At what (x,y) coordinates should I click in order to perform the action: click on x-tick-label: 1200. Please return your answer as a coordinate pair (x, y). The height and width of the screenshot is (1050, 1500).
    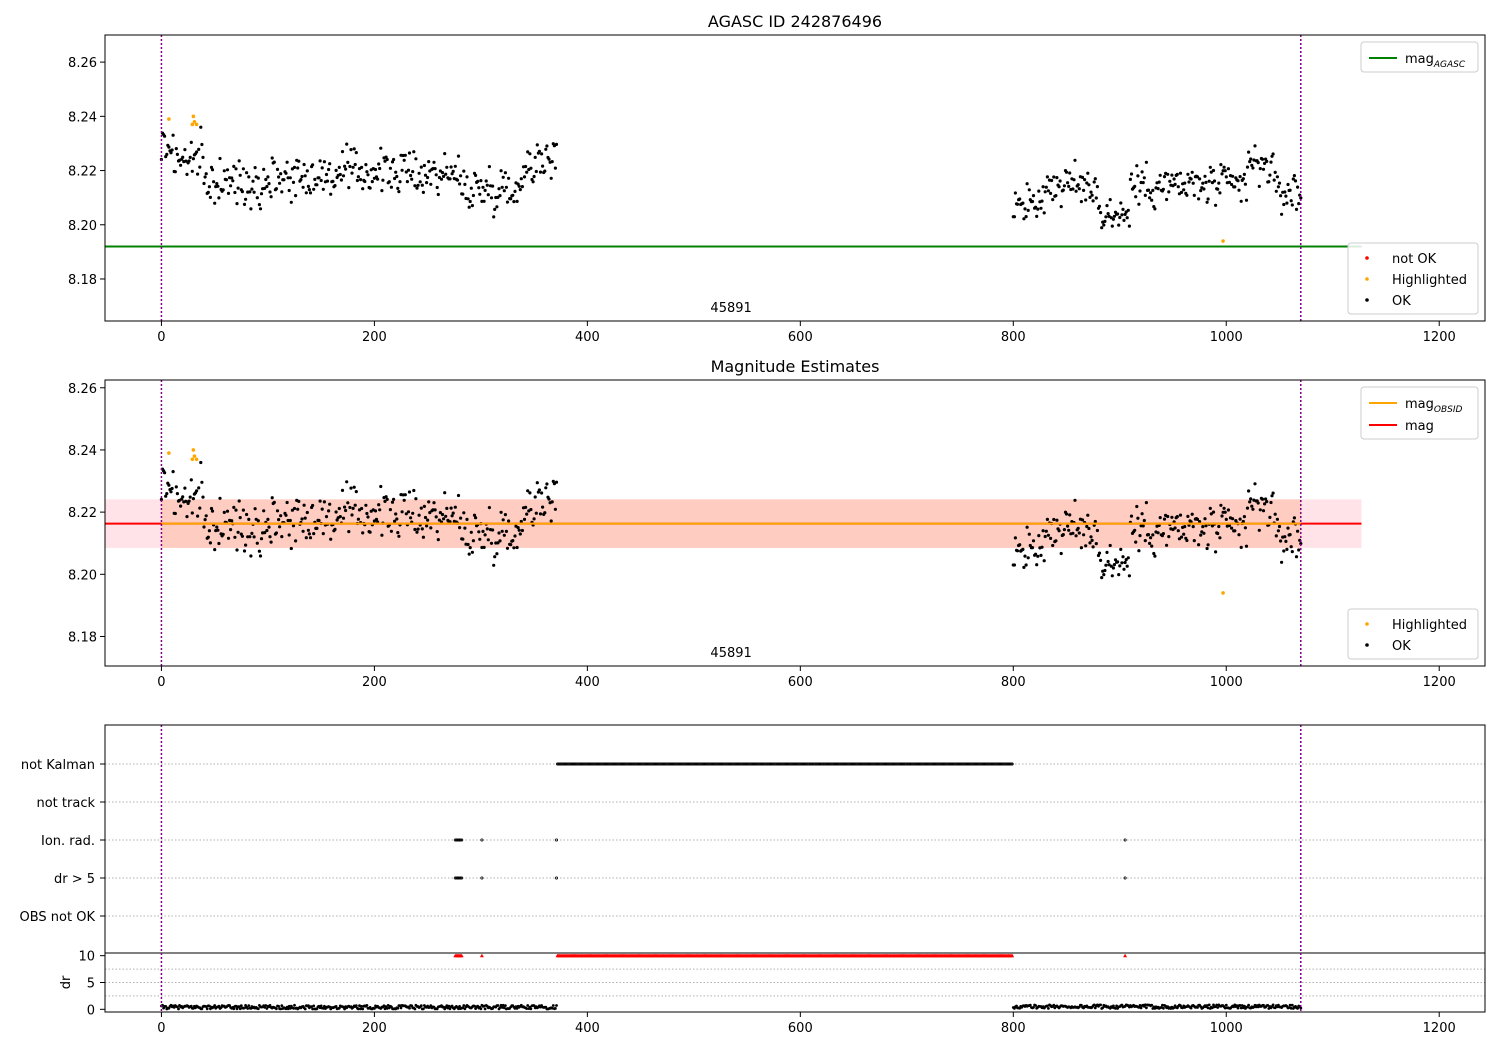
    Looking at the image, I should click on (1439, 1028).